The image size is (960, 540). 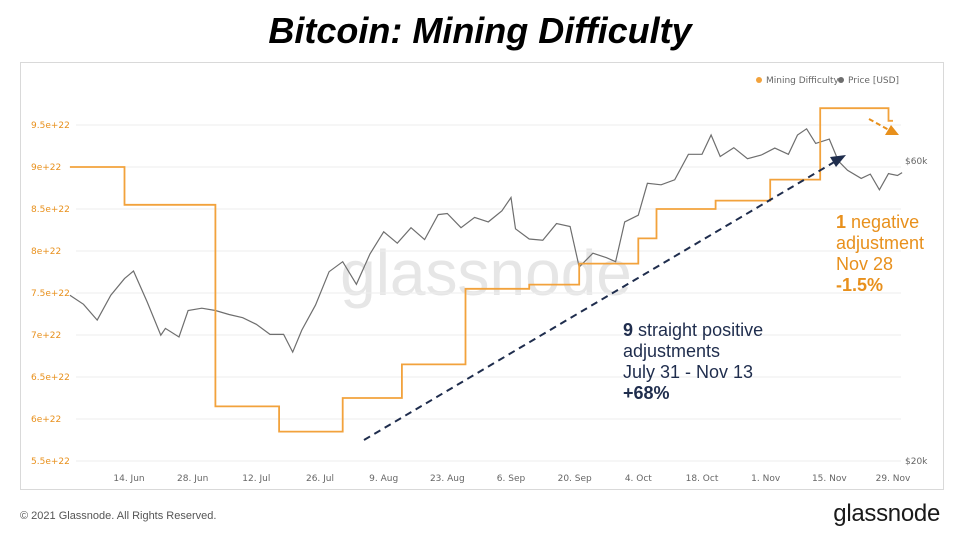 What do you see at coordinates (50, 210) in the screenshot?
I see `y-left-tick-label: 8.5e+22` at bounding box center [50, 210].